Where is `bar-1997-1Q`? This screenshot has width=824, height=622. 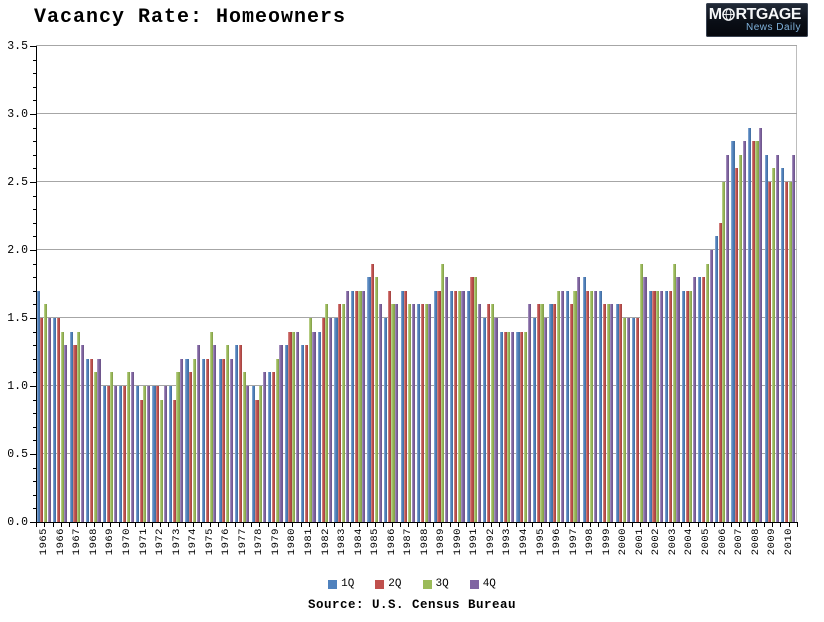
bar-1997-1Q is located at coordinates (567, 406).